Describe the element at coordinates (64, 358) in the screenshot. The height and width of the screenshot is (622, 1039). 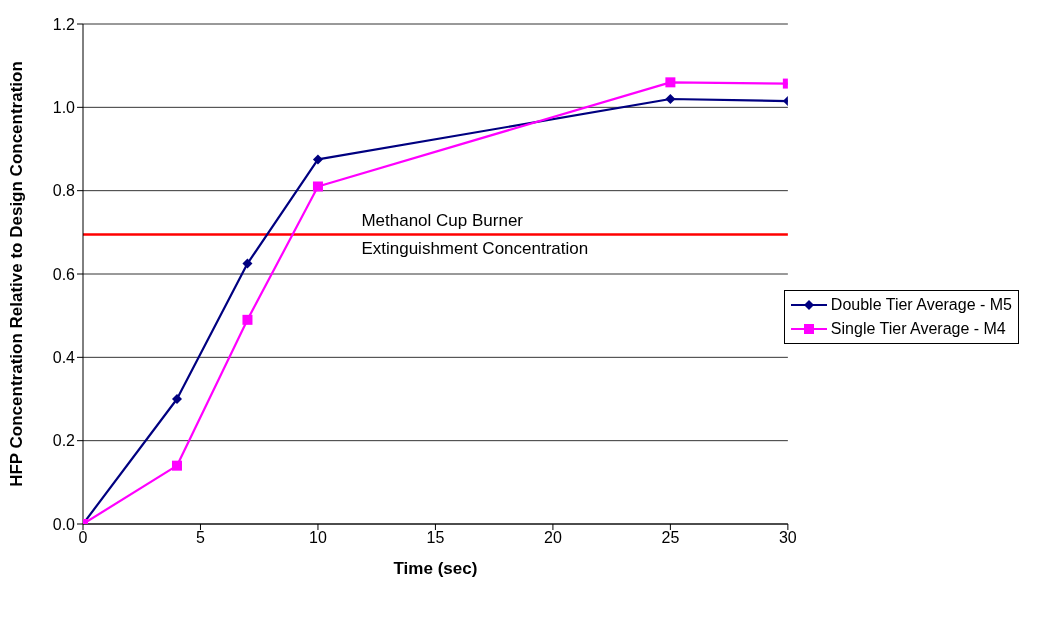
I see `y-tick-label: 0.4` at that location.